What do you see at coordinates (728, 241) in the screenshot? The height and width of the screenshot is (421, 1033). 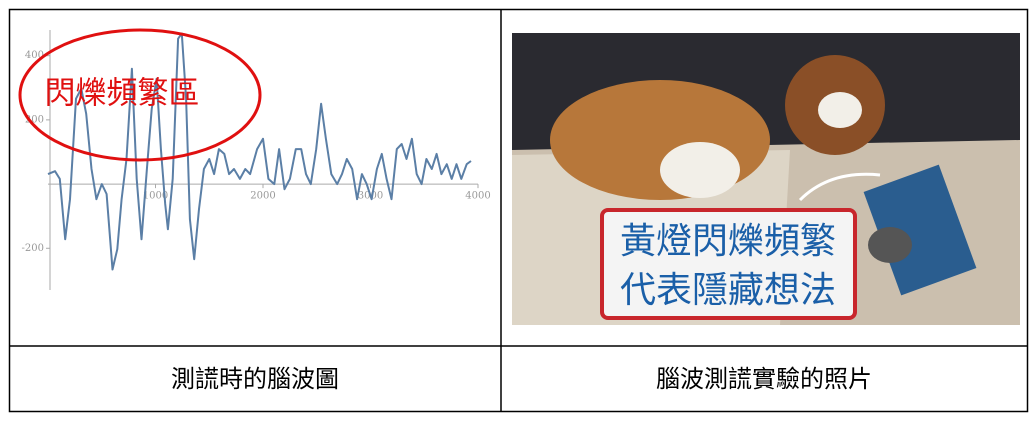 I see `overlay-text: 黃燈閃爍頻繁` at bounding box center [728, 241].